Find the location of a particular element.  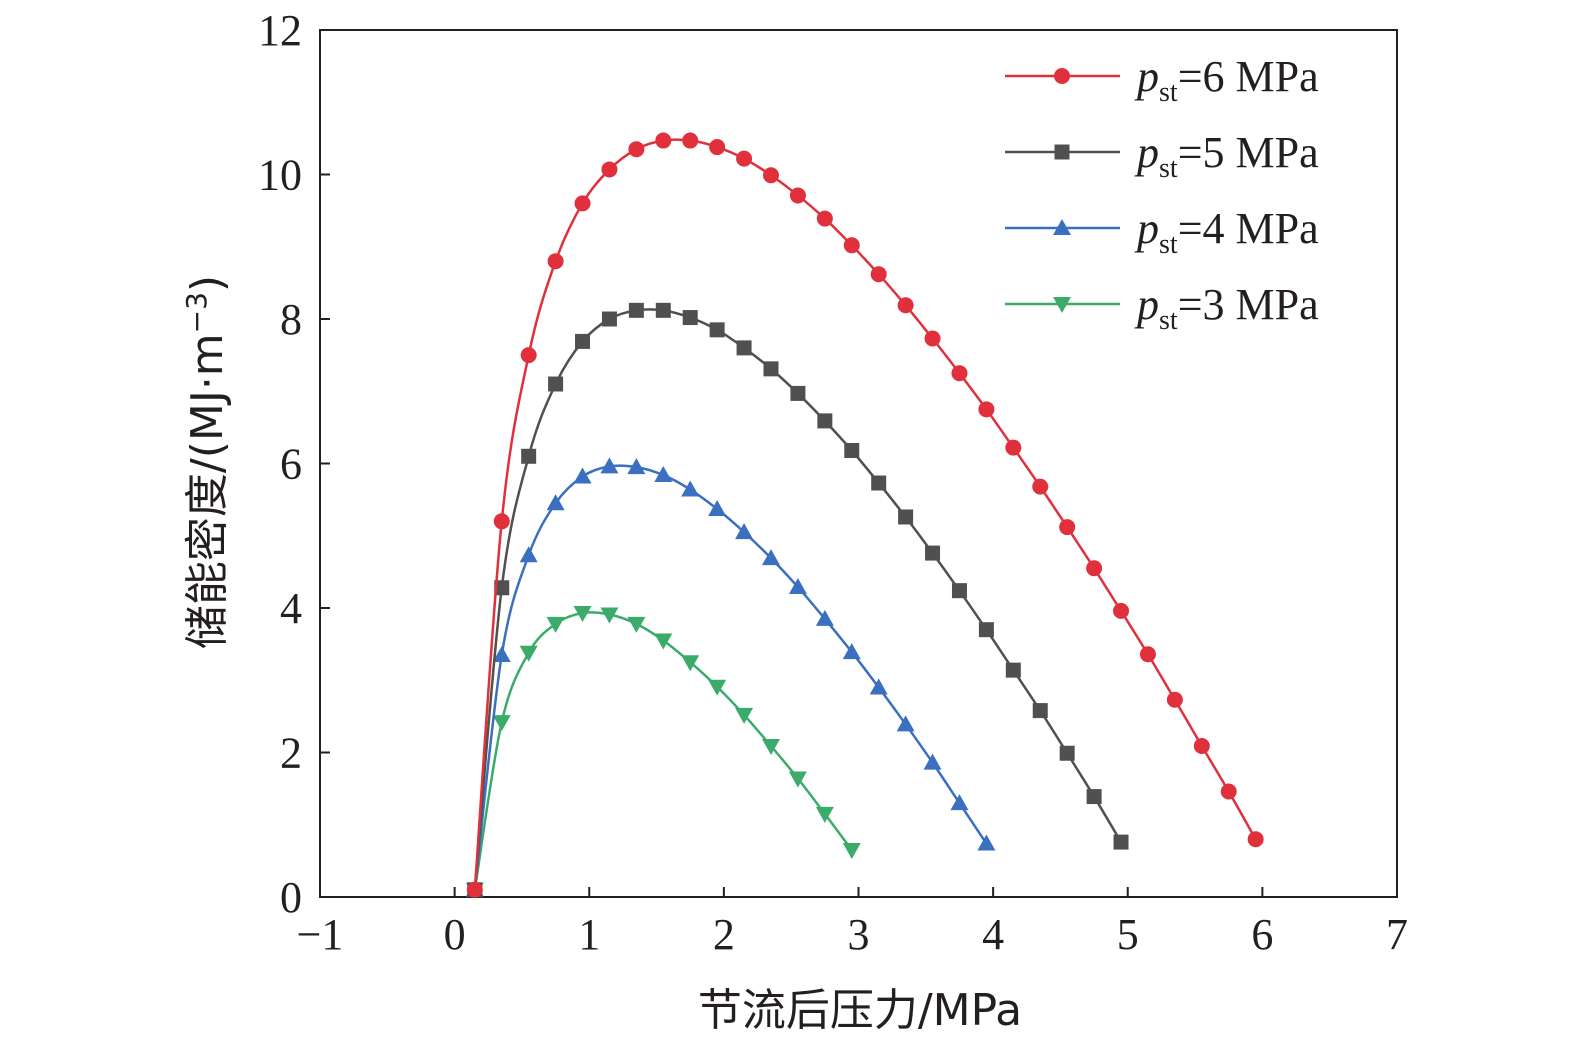

x-tick-label: 2 is located at coordinates (724, 934).